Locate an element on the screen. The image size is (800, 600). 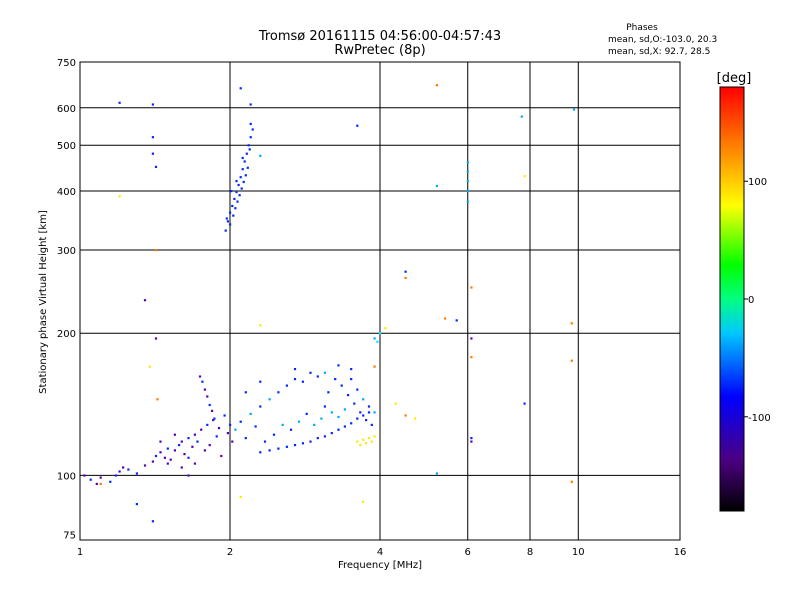
colorbar-tick-label: -100 is located at coordinates (759, 418).